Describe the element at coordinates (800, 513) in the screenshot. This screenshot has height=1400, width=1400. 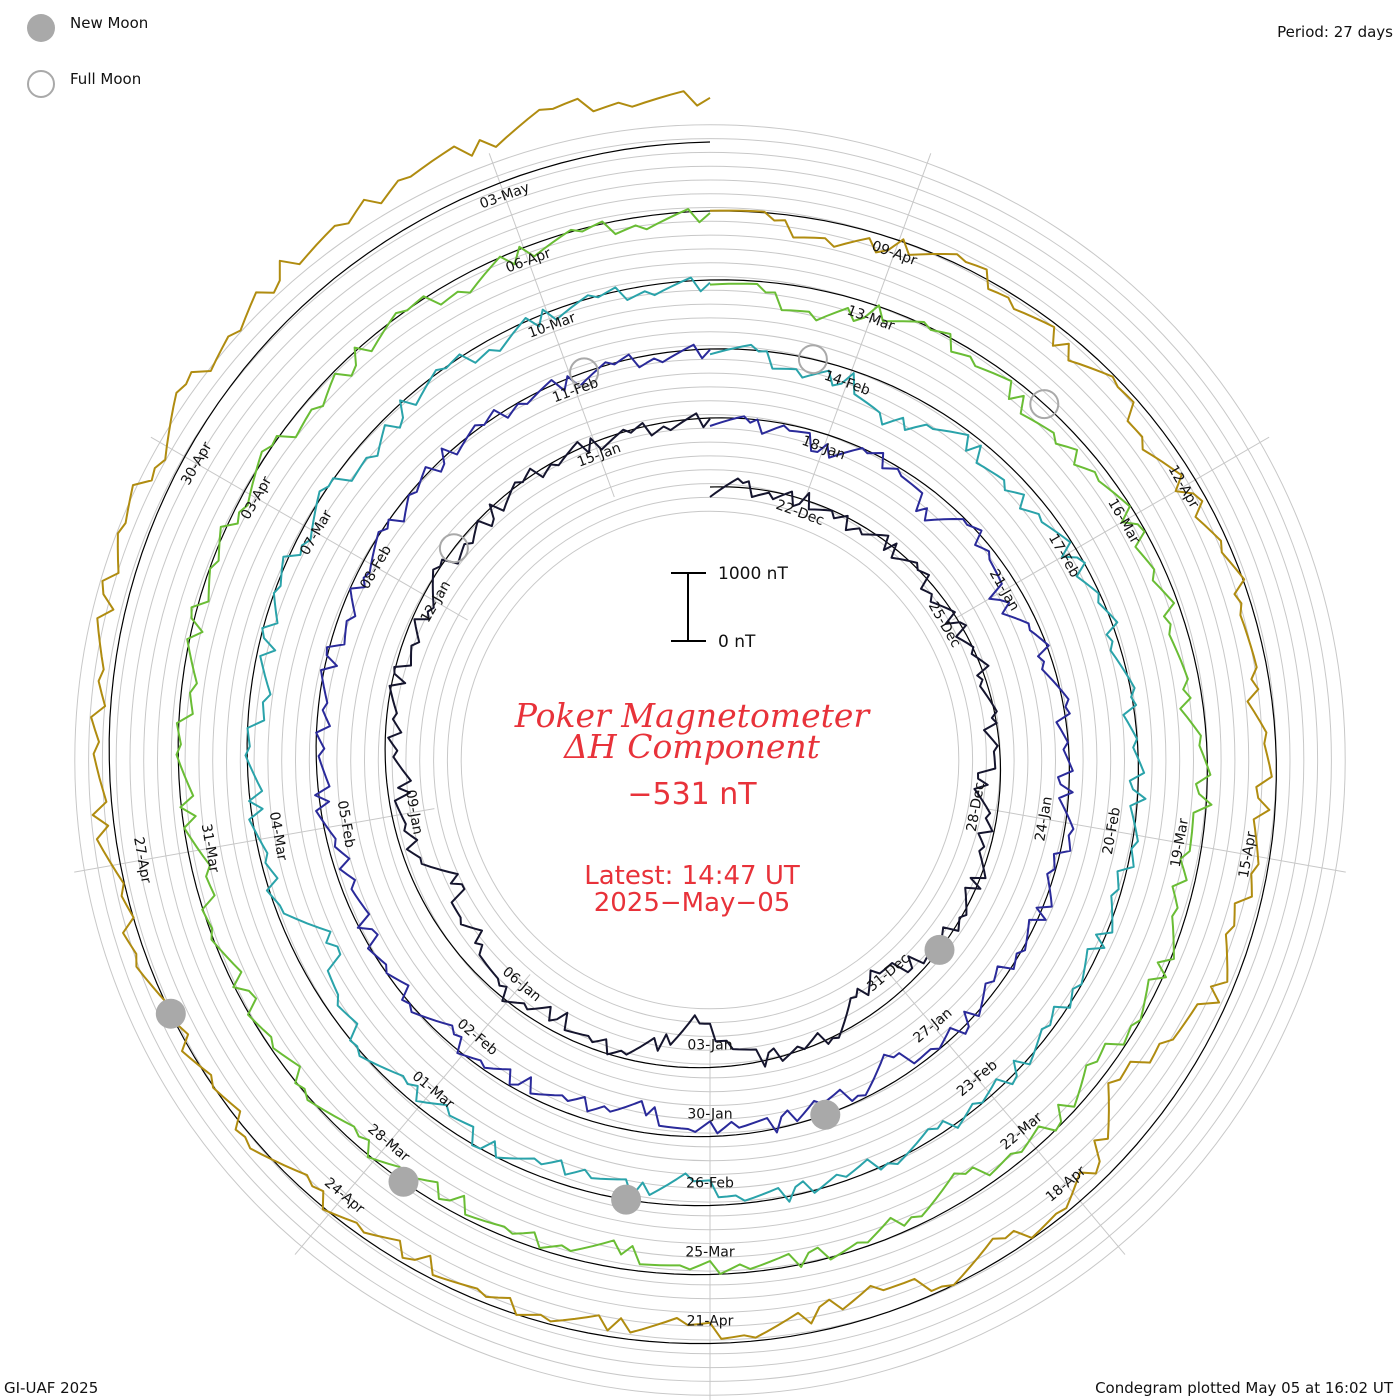
I see `date-label: 22-Dec` at that location.